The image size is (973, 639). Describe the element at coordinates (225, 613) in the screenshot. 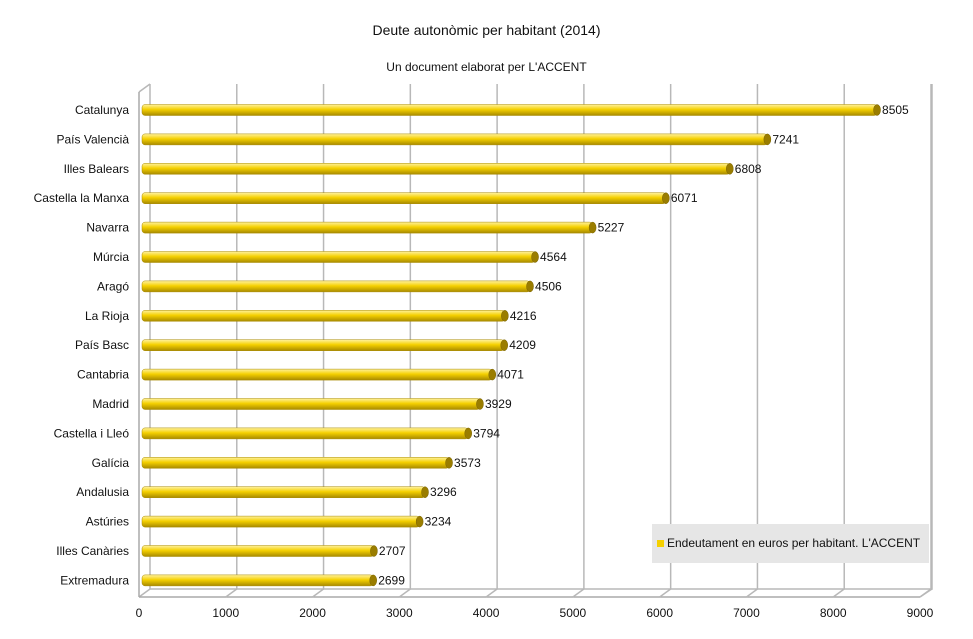

I see `x-tick-label: 1000` at that location.